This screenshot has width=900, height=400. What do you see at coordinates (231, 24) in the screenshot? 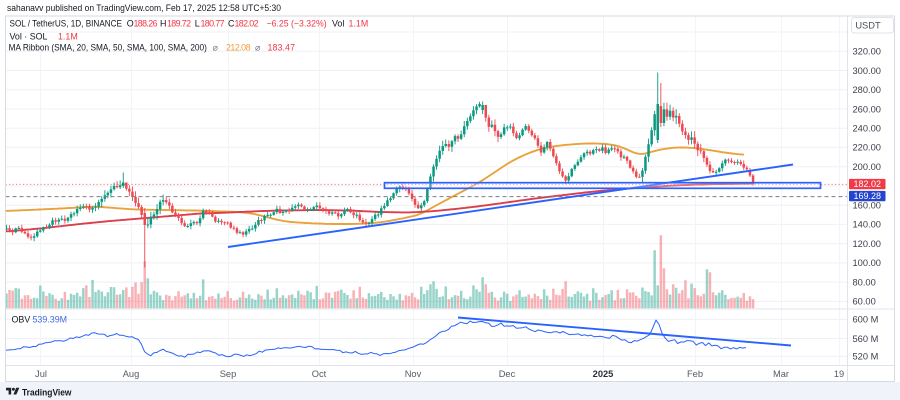
I see `svg-text: C` at bounding box center [231, 24].